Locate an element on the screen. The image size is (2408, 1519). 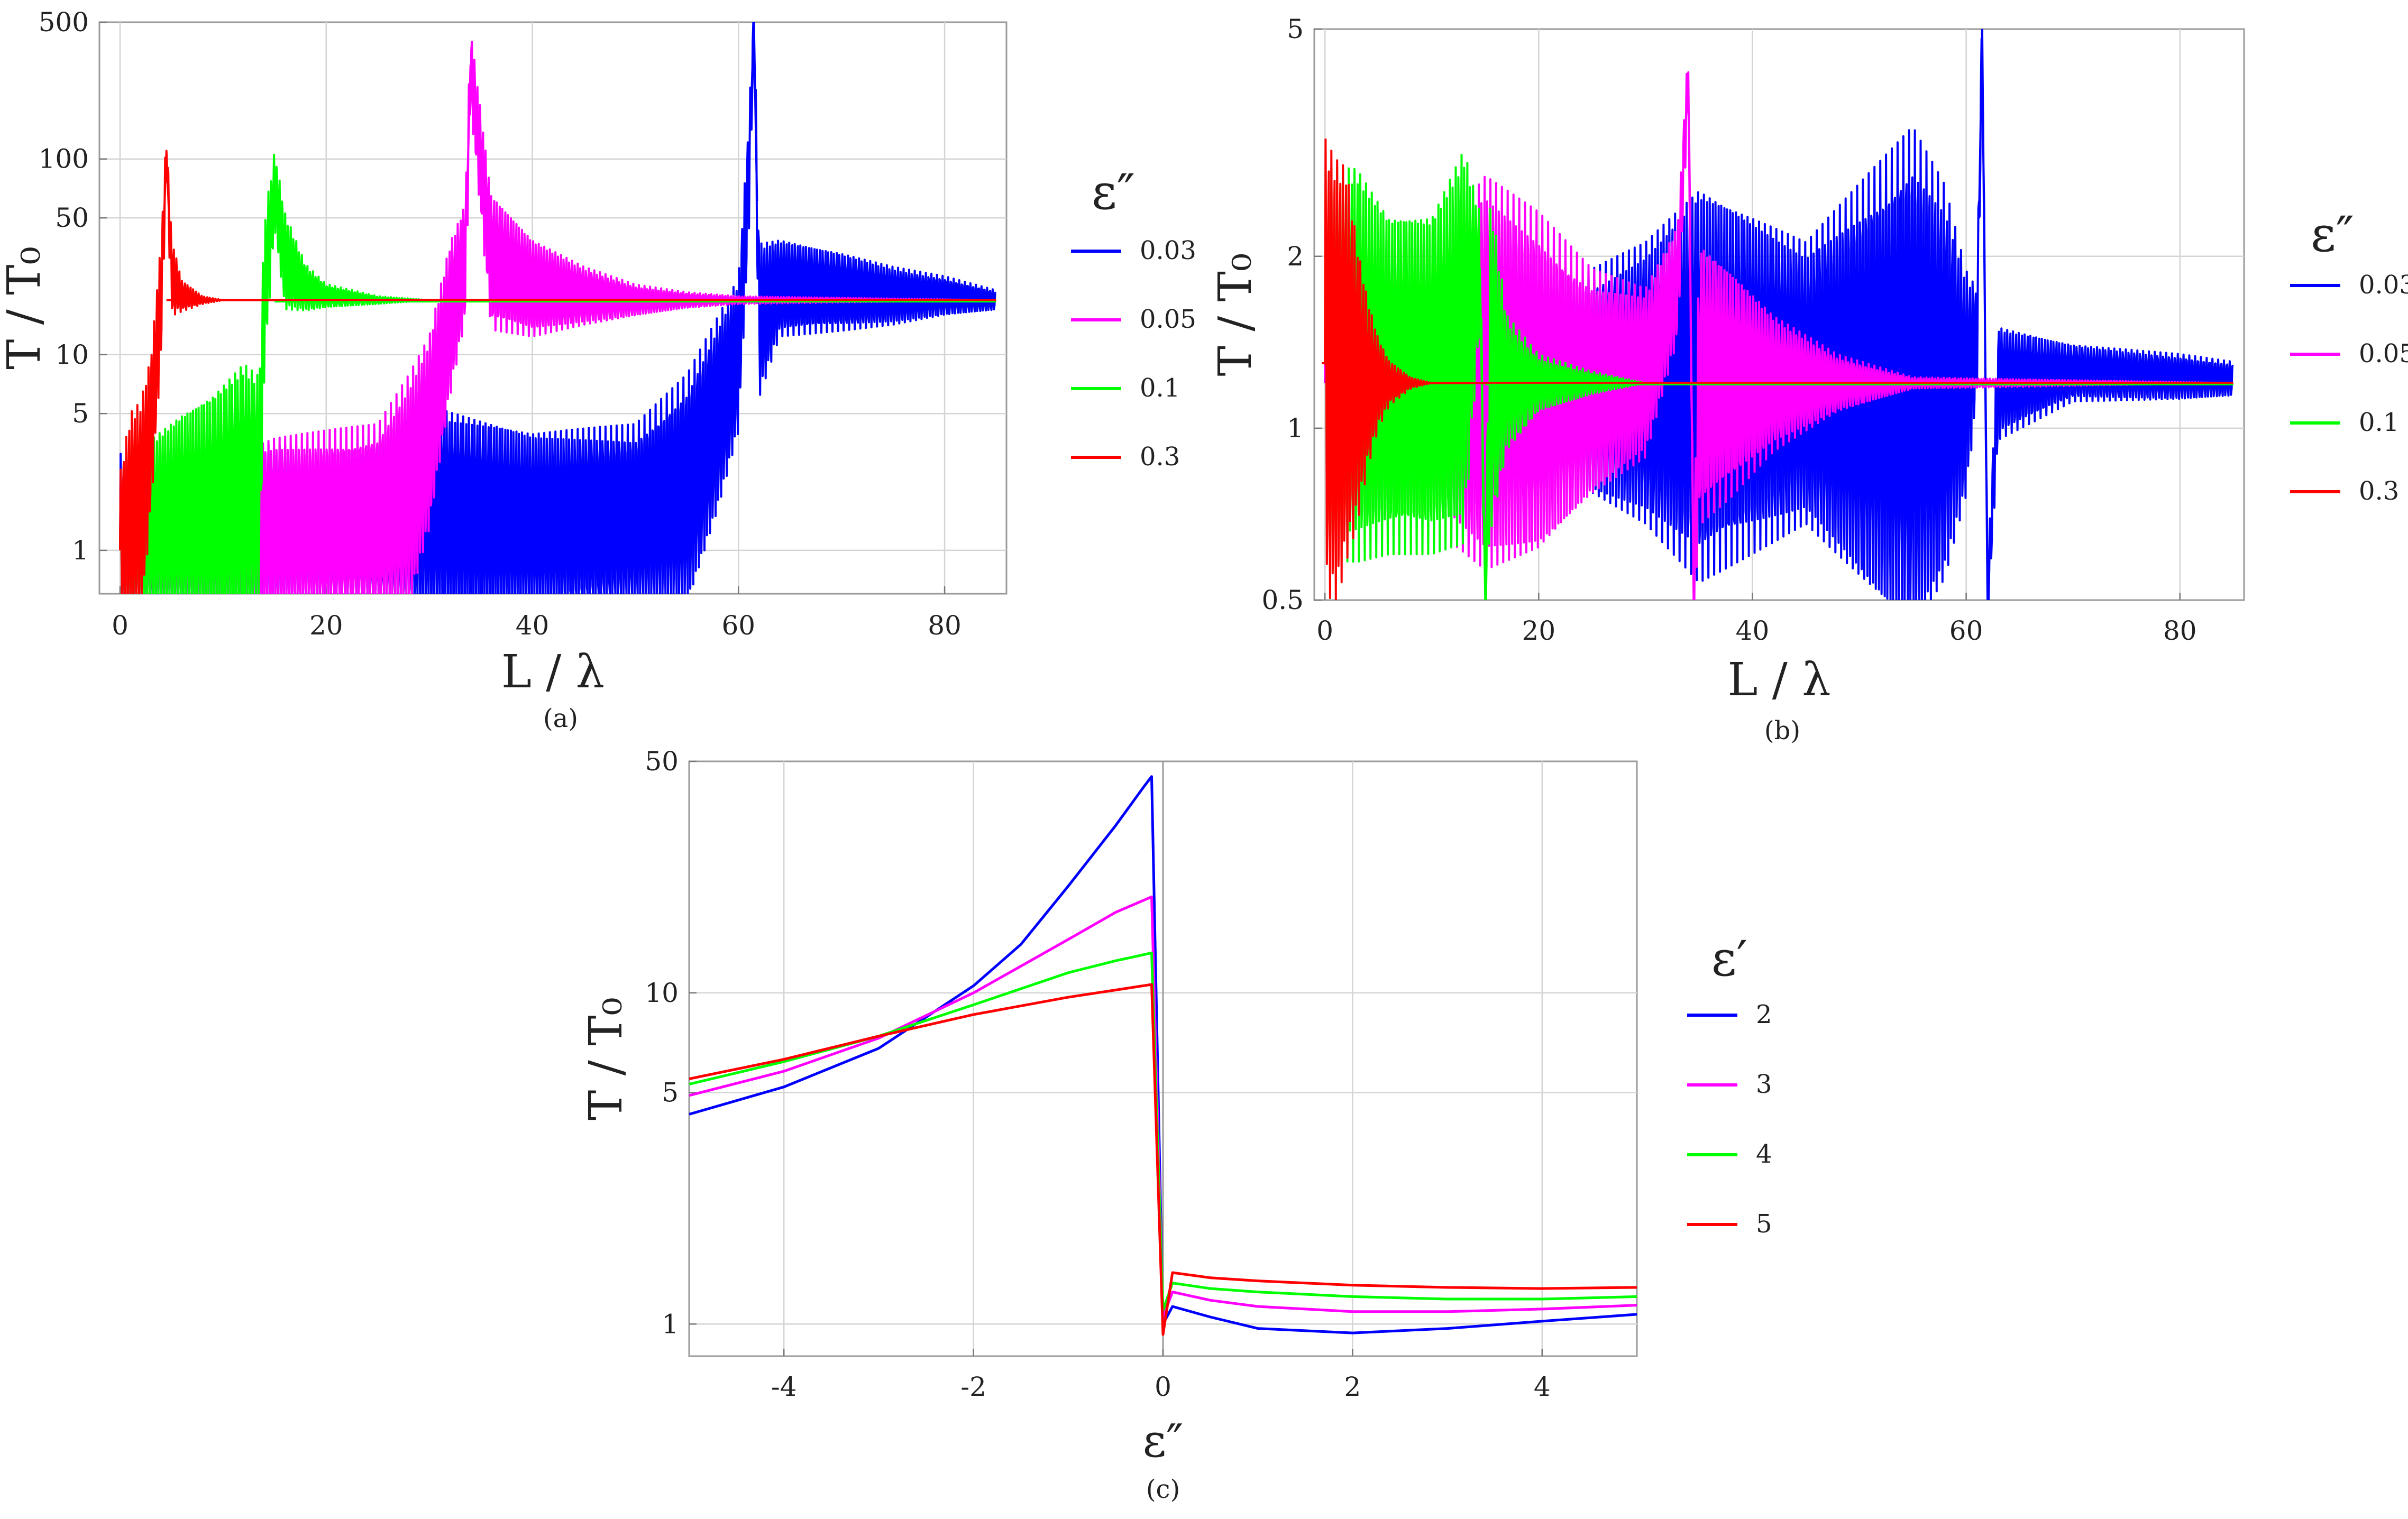
y-tick-label: 0.5 is located at coordinates (1282, 600).